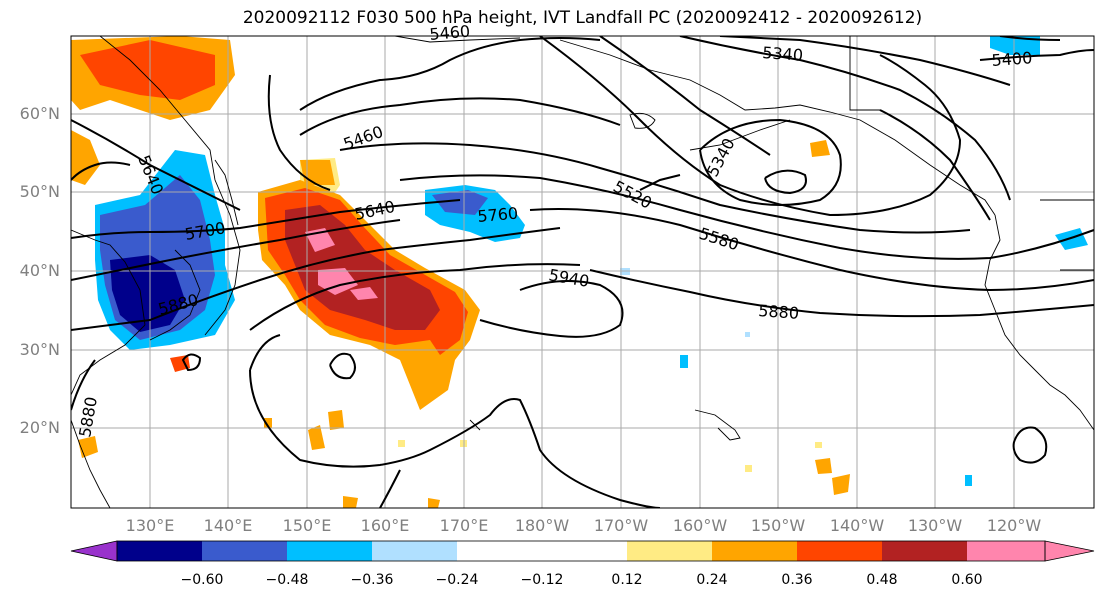 The width and height of the screenshot is (1105, 601). Describe the element at coordinates (542, 580) in the screenshot. I see `colorbar-tick: −0.12` at that location.